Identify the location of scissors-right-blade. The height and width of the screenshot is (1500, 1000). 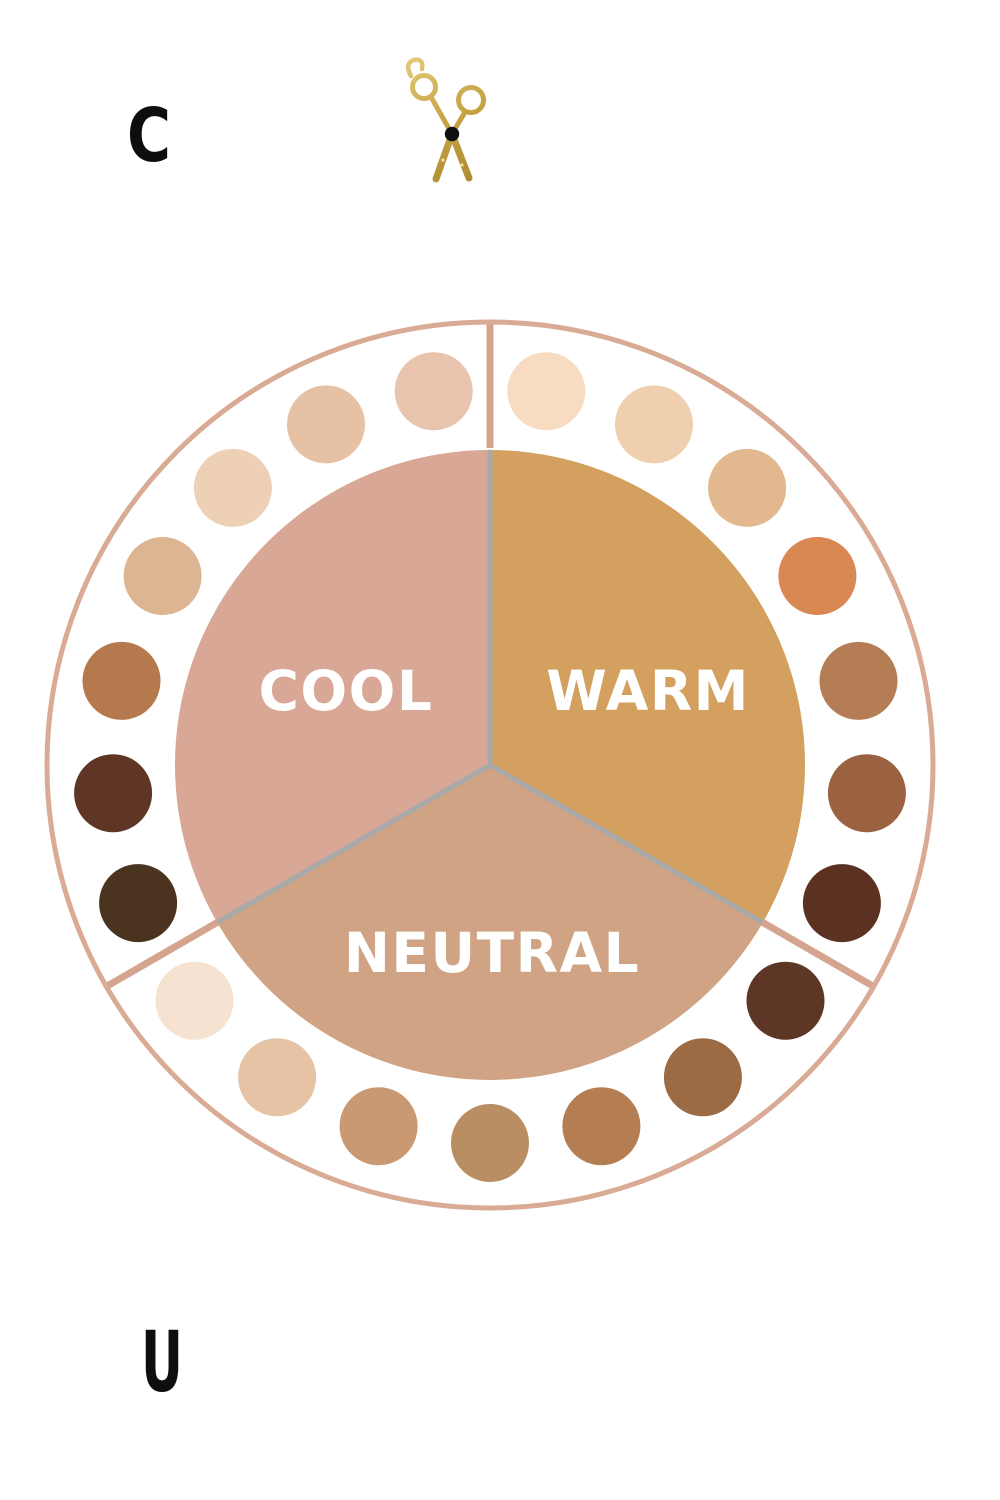
(460, 156).